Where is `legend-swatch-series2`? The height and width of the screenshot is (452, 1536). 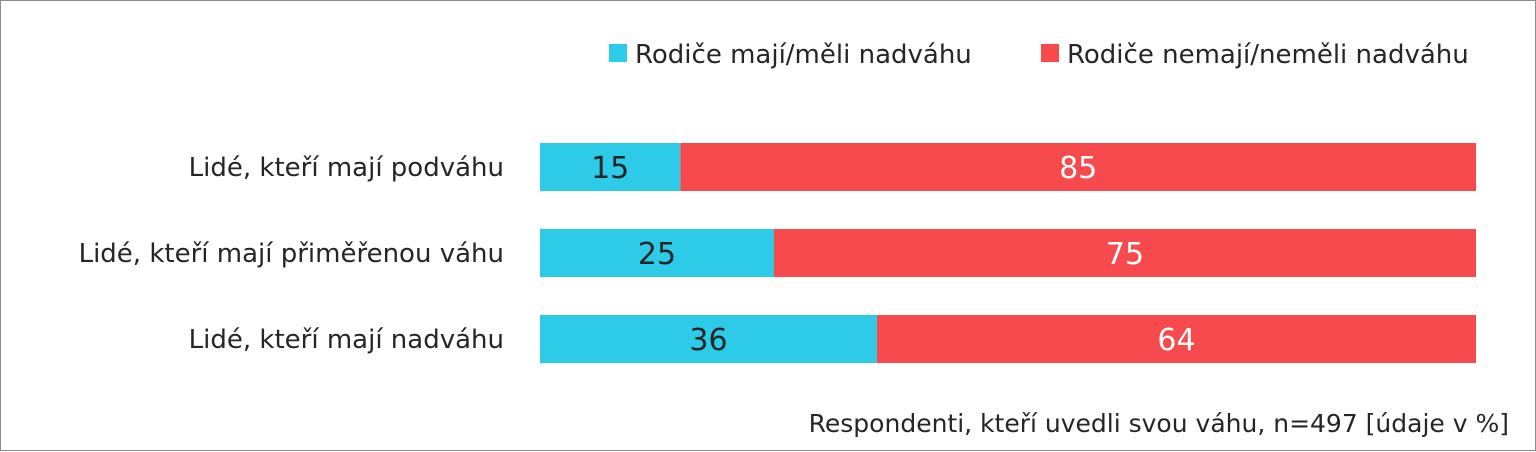
legend-swatch-series2 is located at coordinates (1050, 53).